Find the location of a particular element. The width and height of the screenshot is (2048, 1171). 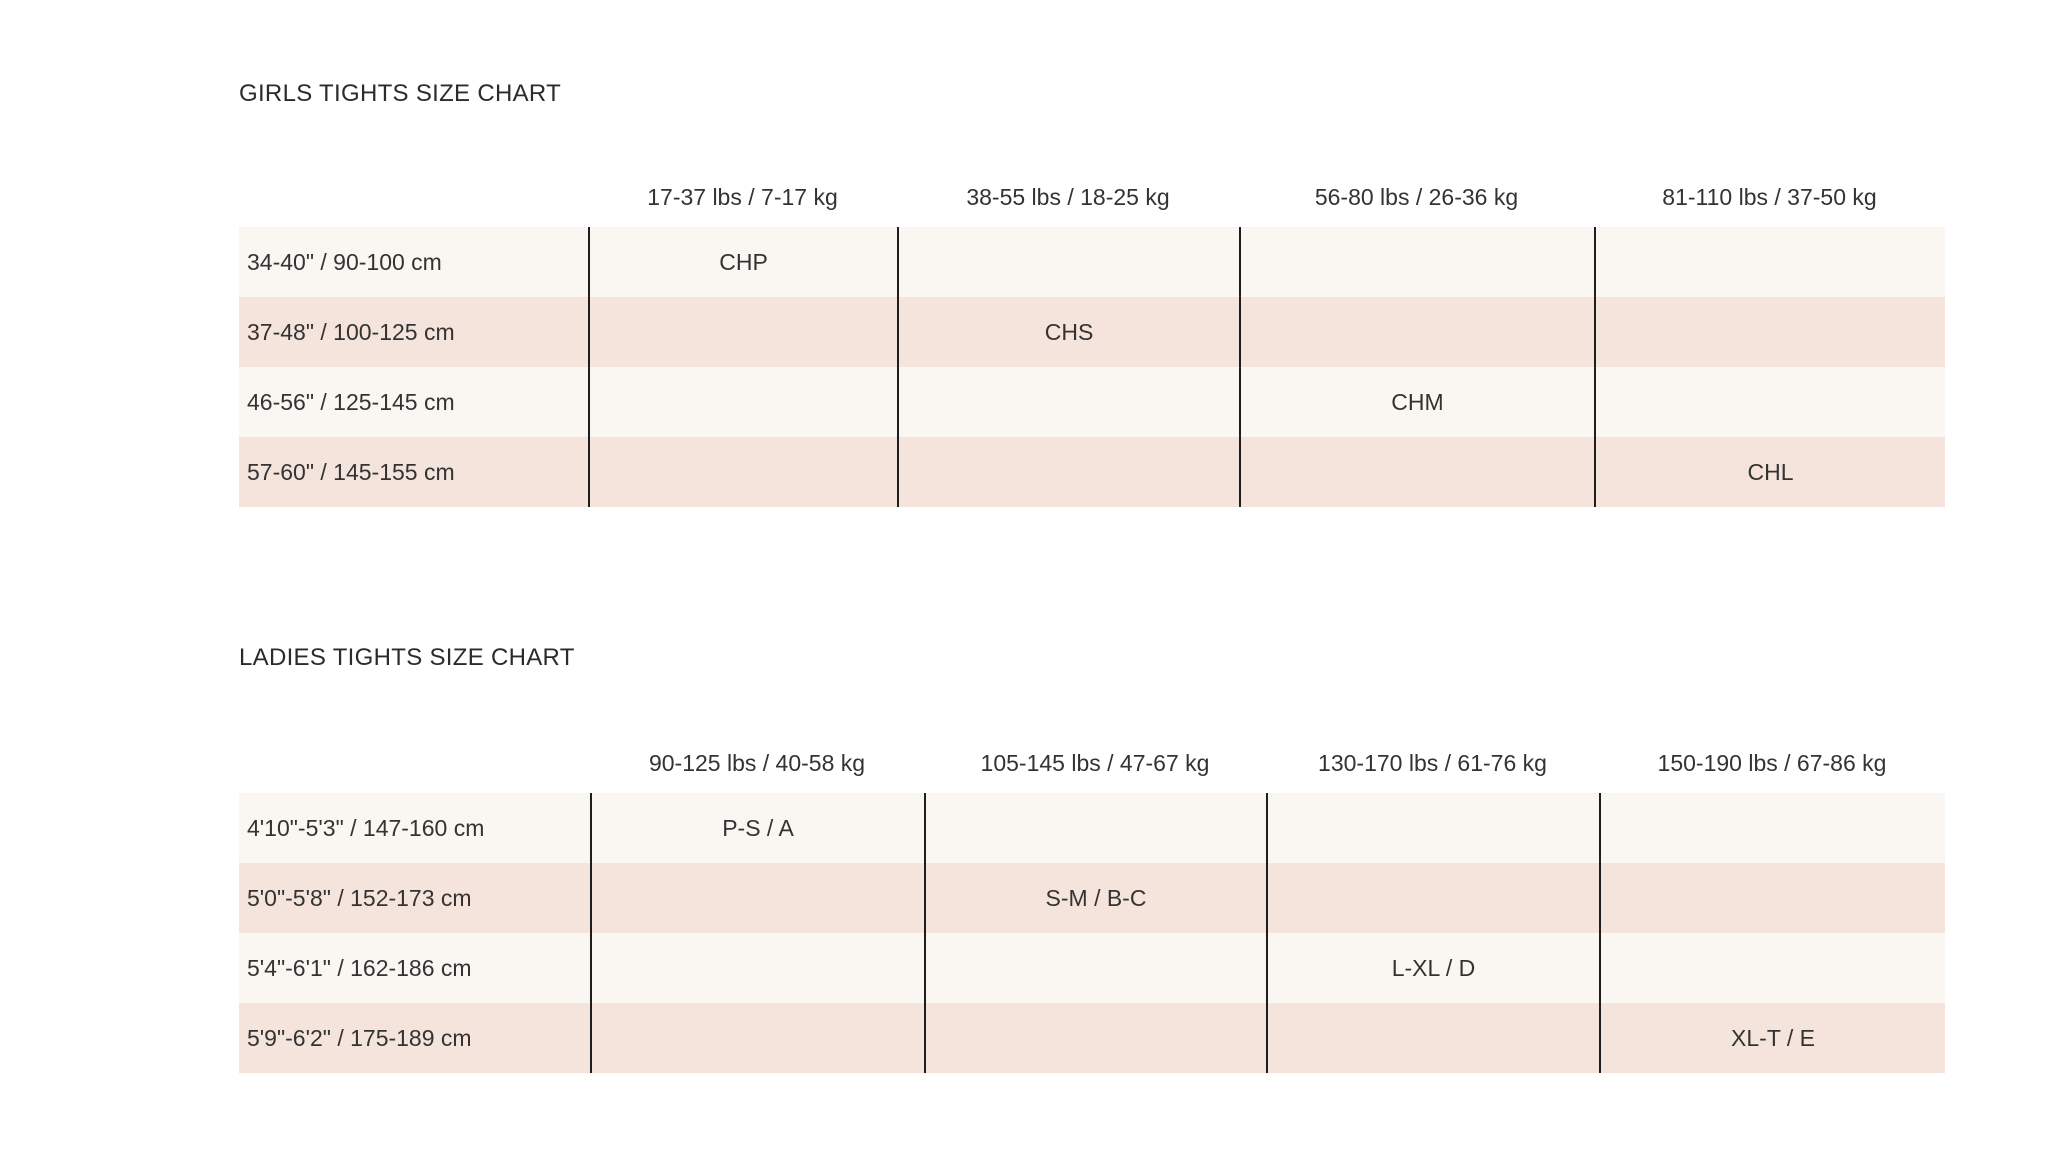

table-row: 34-40" / 90-100 cm CHP is located at coordinates (1092, 262).